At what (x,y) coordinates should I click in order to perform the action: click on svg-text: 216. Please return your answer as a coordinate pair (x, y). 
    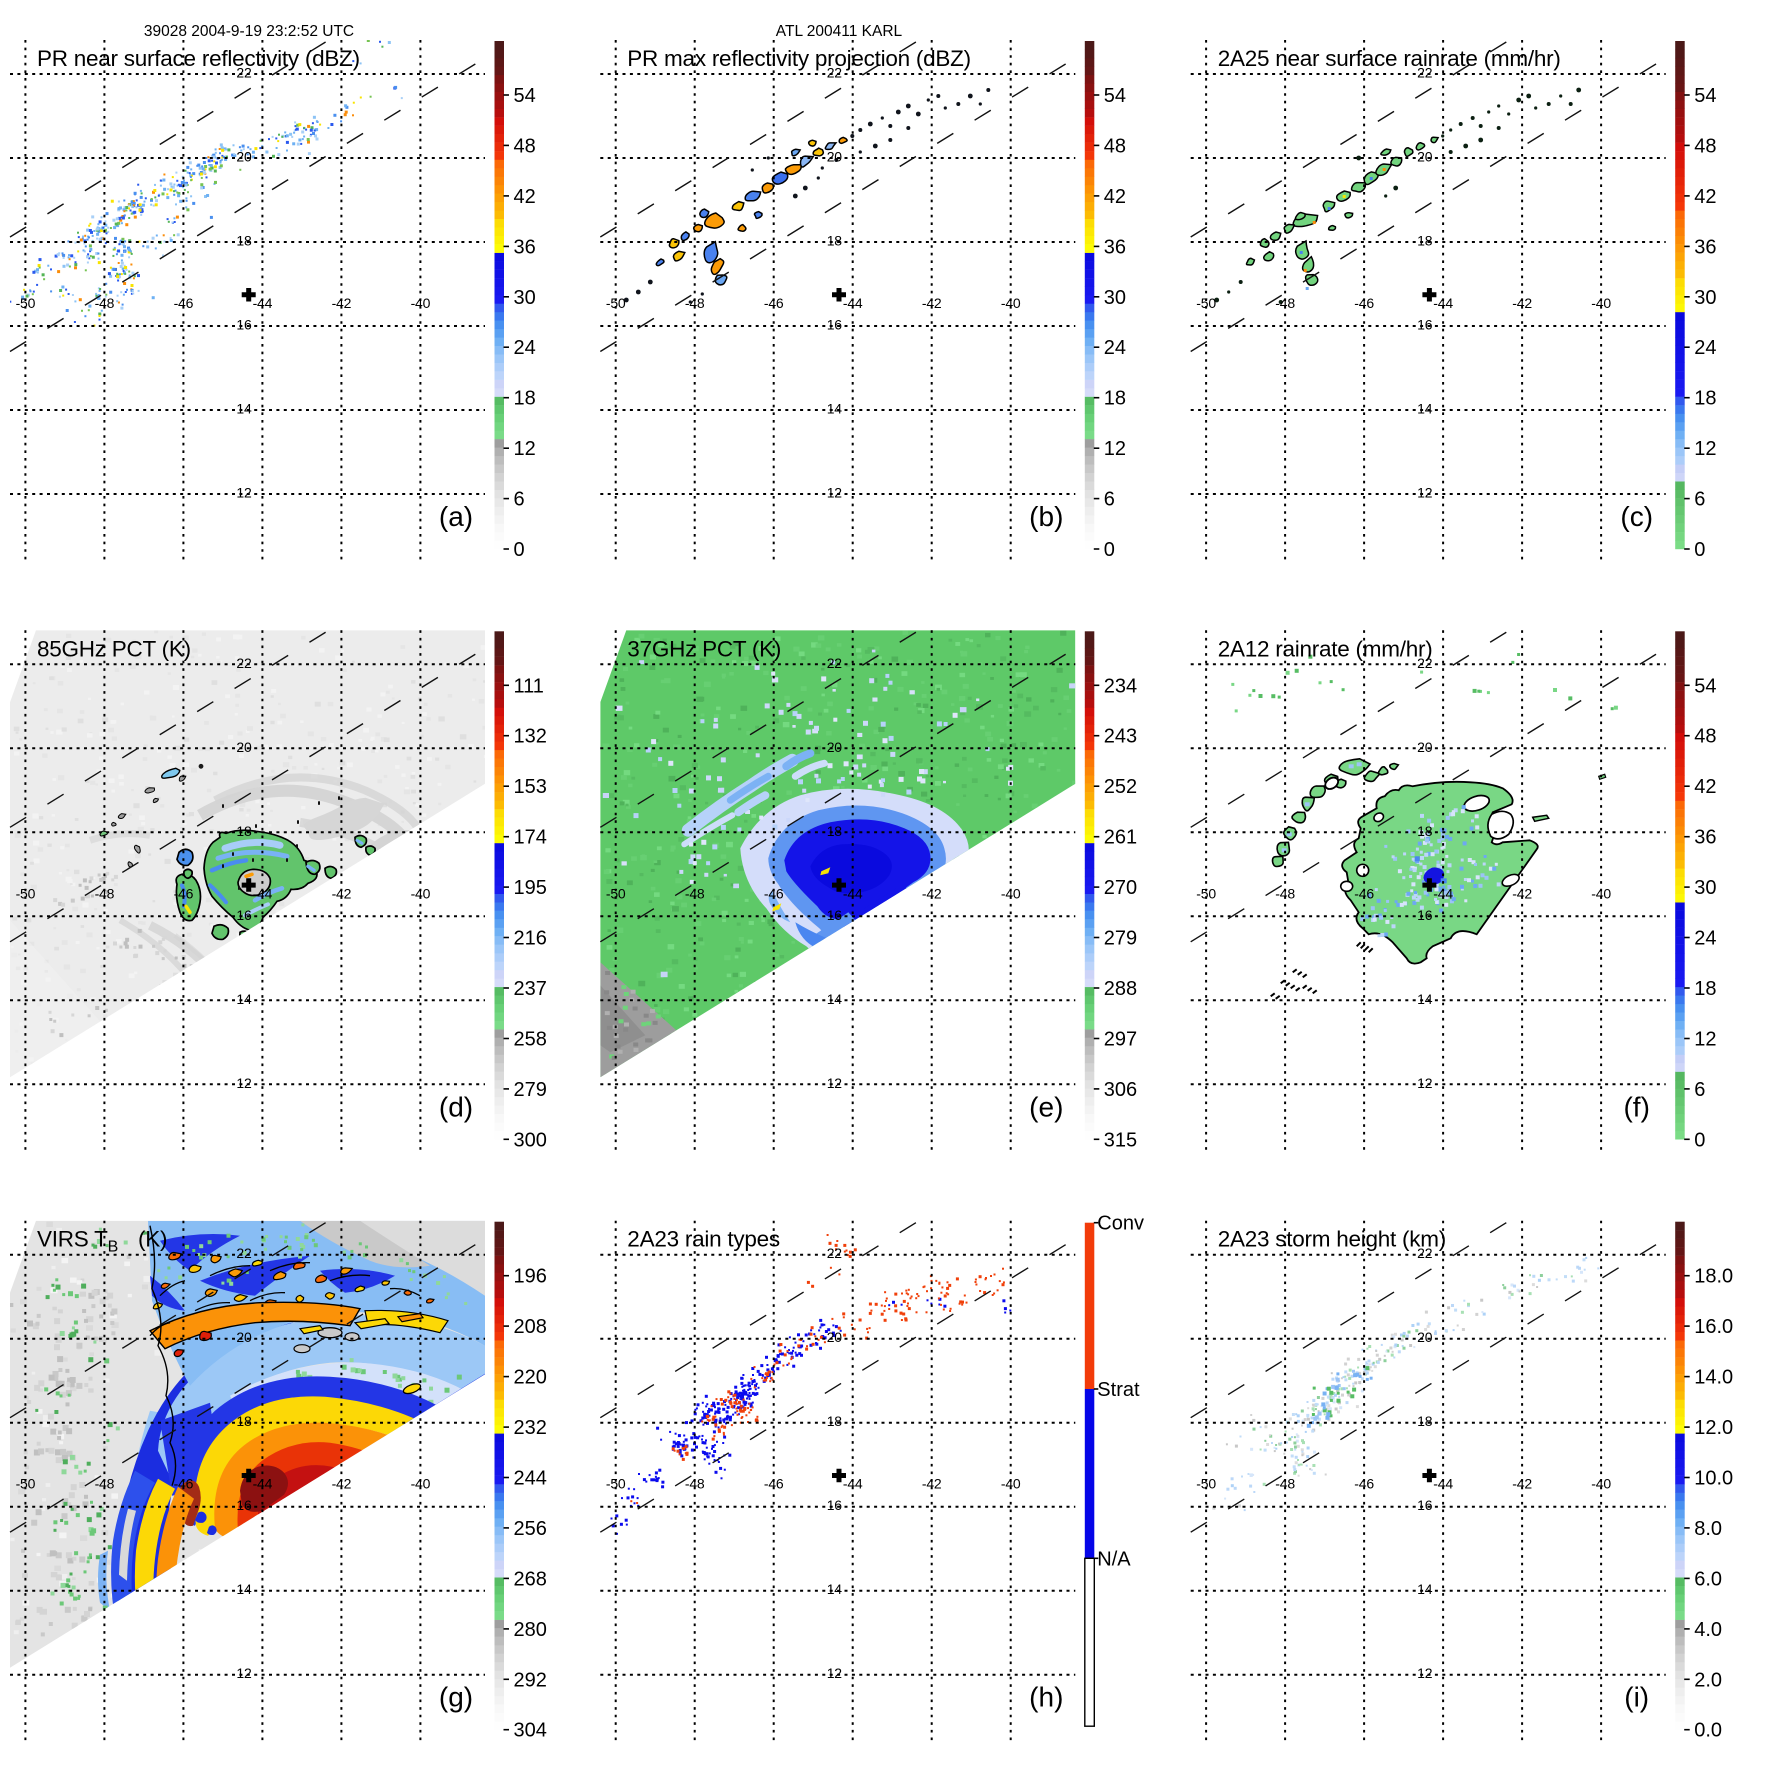
    Looking at the image, I should click on (530, 939).